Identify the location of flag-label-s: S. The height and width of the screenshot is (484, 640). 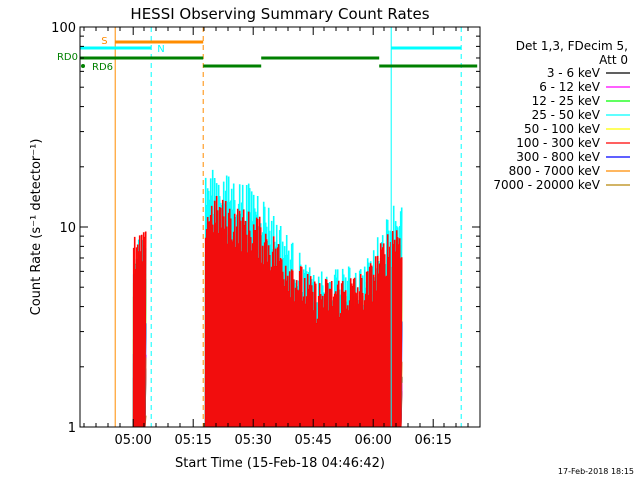
(104, 41).